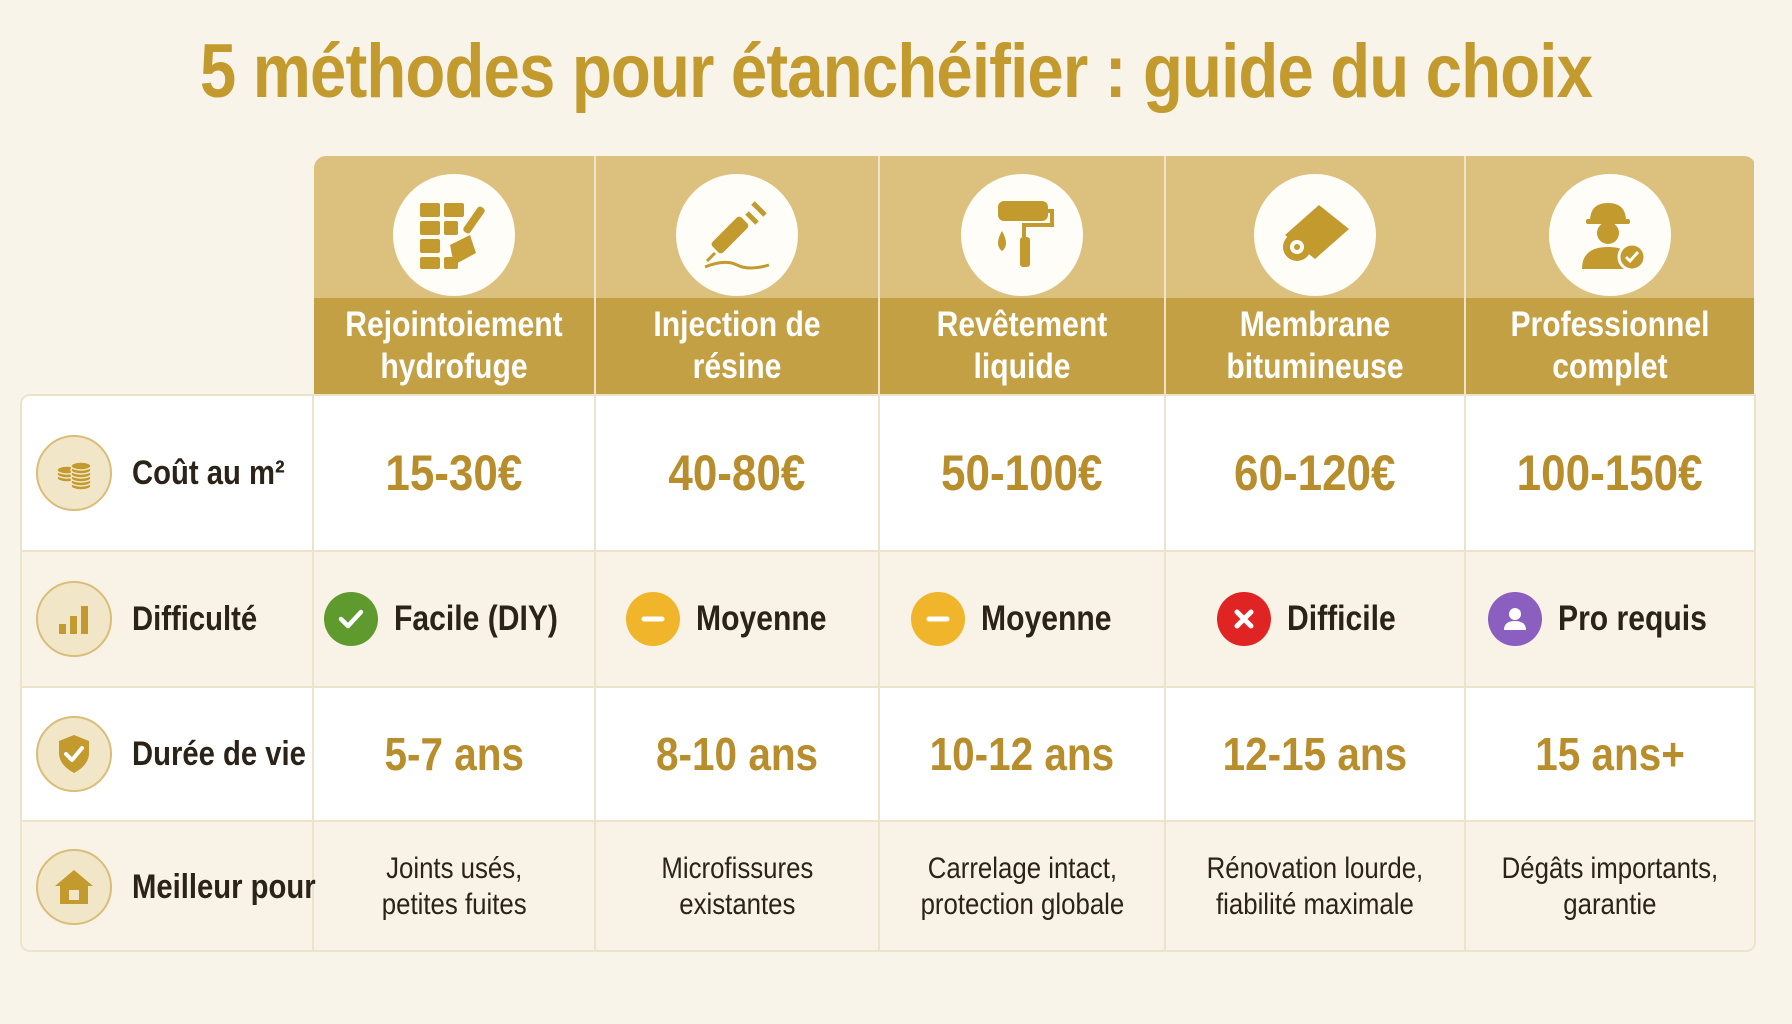 This screenshot has height=1024, width=1792. What do you see at coordinates (452, 236) in the screenshot?
I see `tile-trowel-icon` at bounding box center [452, 236].